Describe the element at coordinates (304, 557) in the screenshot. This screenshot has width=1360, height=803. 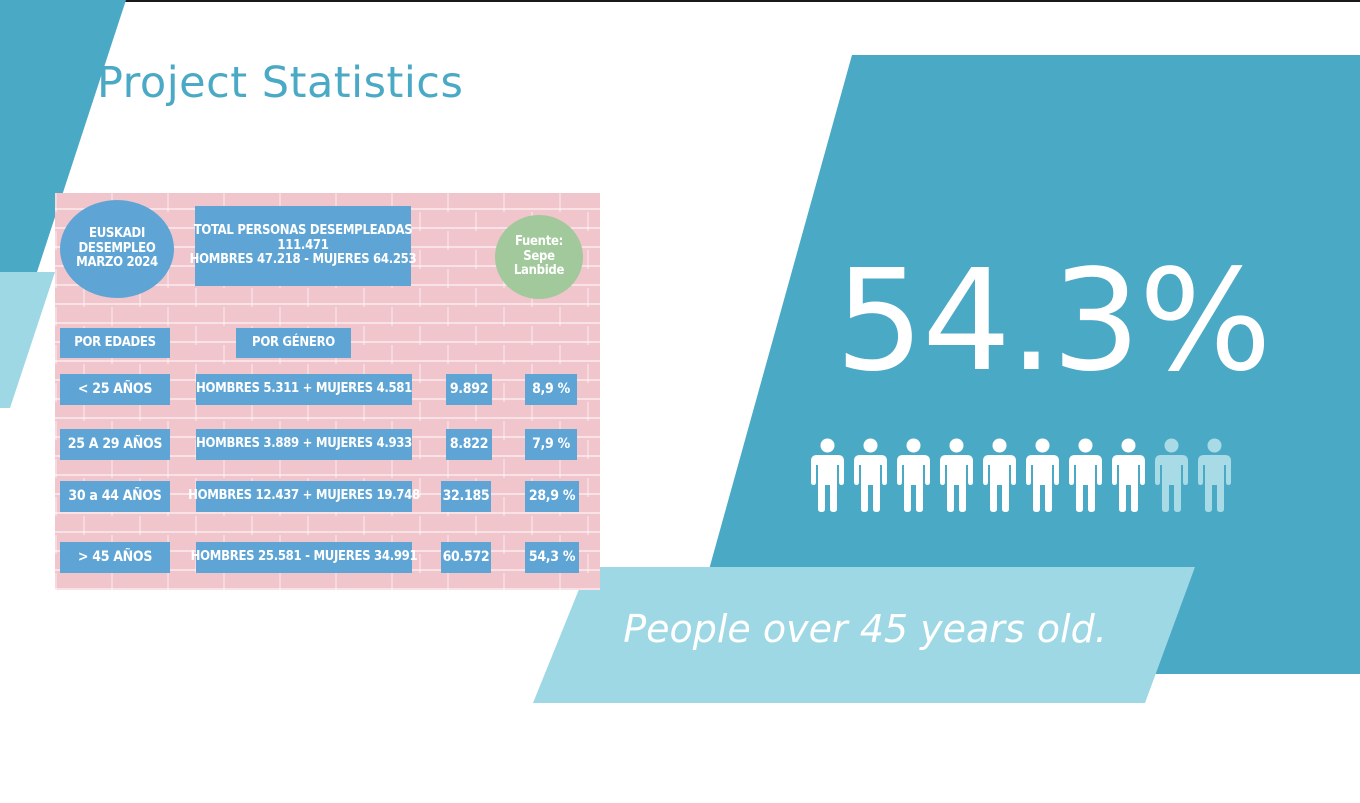
I see `gender-breakdown-cell: HOMBRES 25.581 - MUJERES 34.991` at that location.